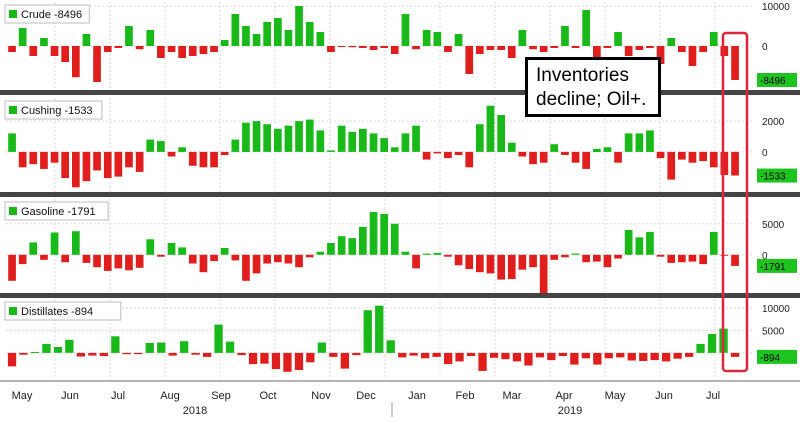 The height and width of the screenshot is (422, 800). I want to click on legend-label: Gasoline -1791, so click(58, 212).